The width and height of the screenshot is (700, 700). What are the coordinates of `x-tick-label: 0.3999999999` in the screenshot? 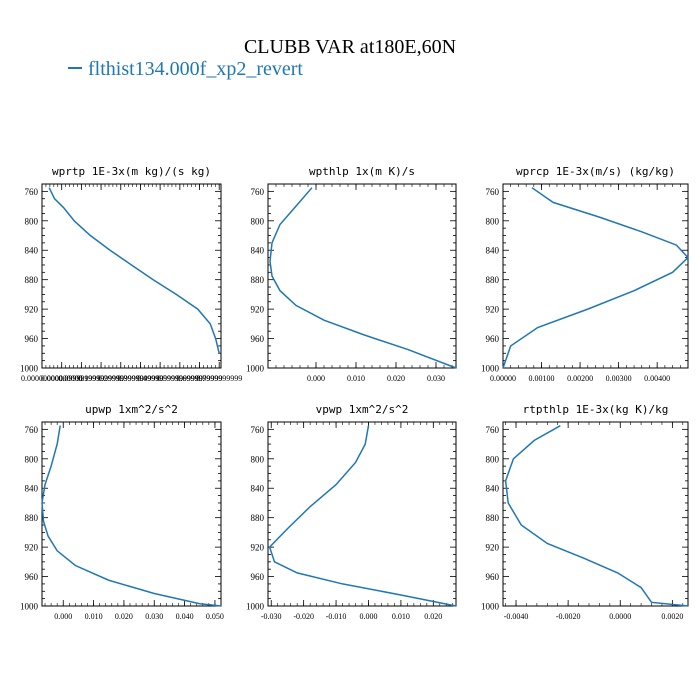 It's located at (140, 378).